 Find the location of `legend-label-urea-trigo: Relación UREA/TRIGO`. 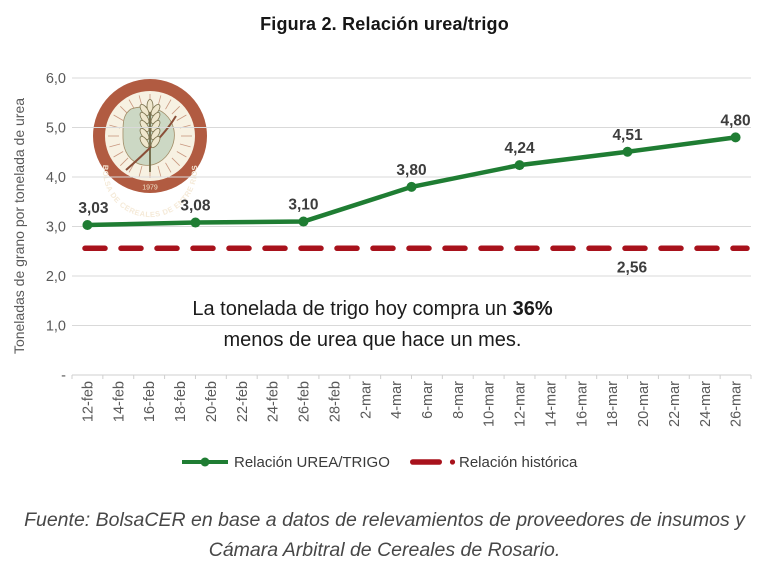

legend-label-urea-trigo: Relación UREA/TRIGO is located at coordinates (312, 462).